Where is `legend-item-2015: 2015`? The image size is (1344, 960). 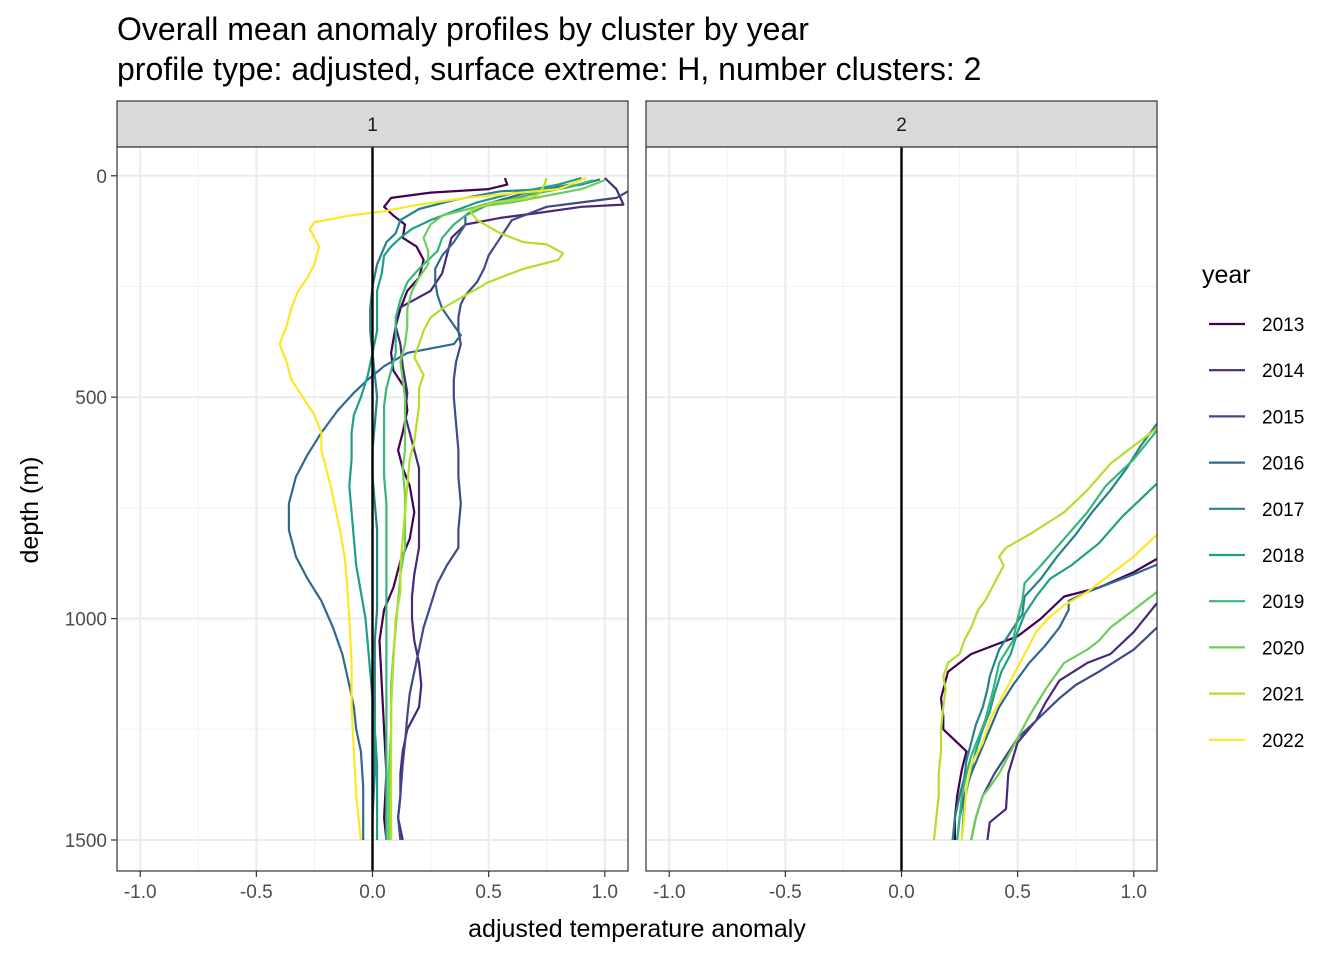
legend-item-2015: 2015 is located at coordinates (1256, 417).